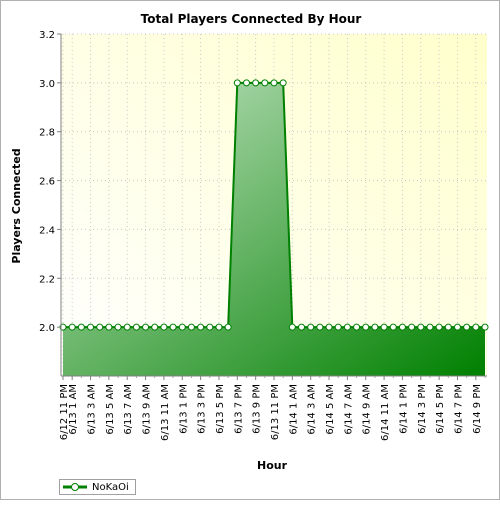  What do you see at coordinates (348, 409) in the screenshot?
I see `x-tick-label: 6/14 7 AM` at bounding box center [348, 409].